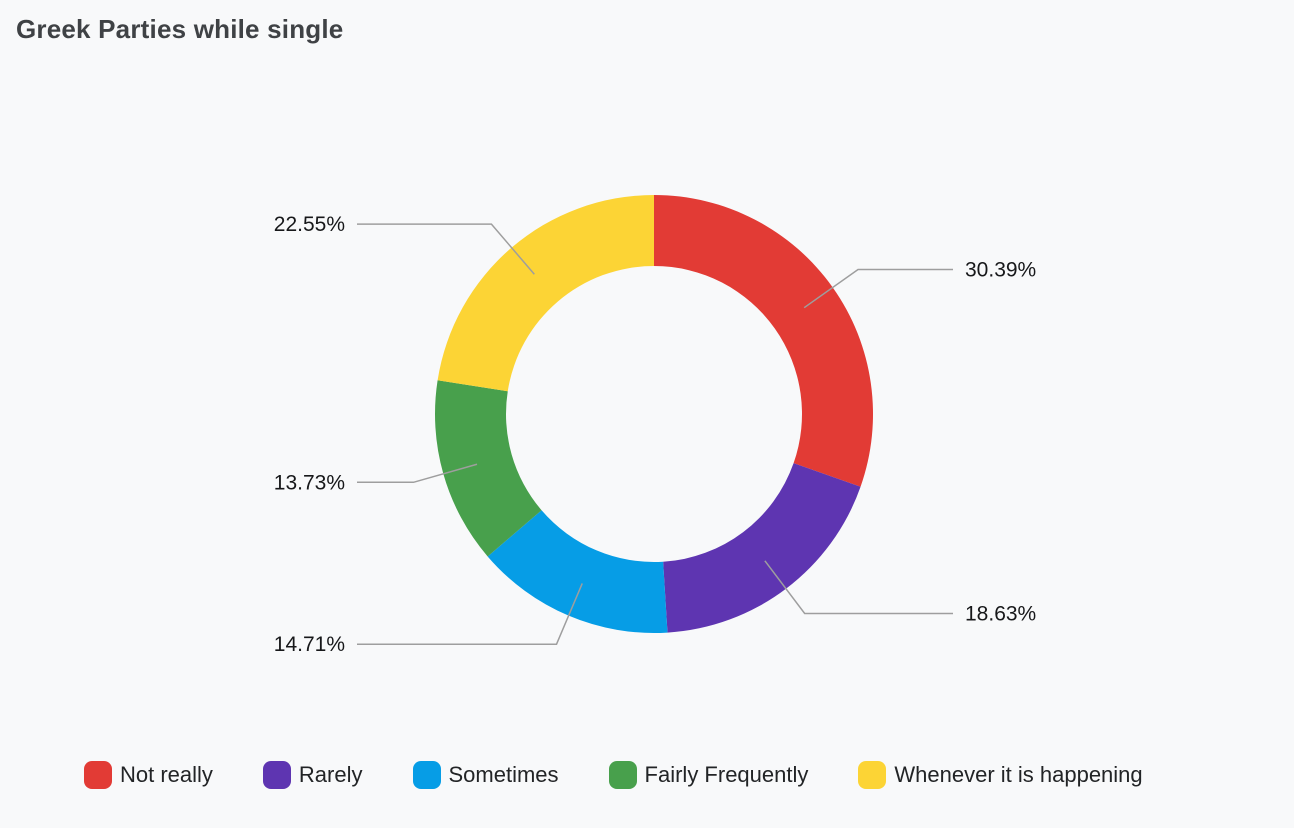 This screenshot has width=1294, height=828. Describe the element at coordinates (446, 249) in the screenshot. I see `label-line-whenever-it-is-happening` at that location.